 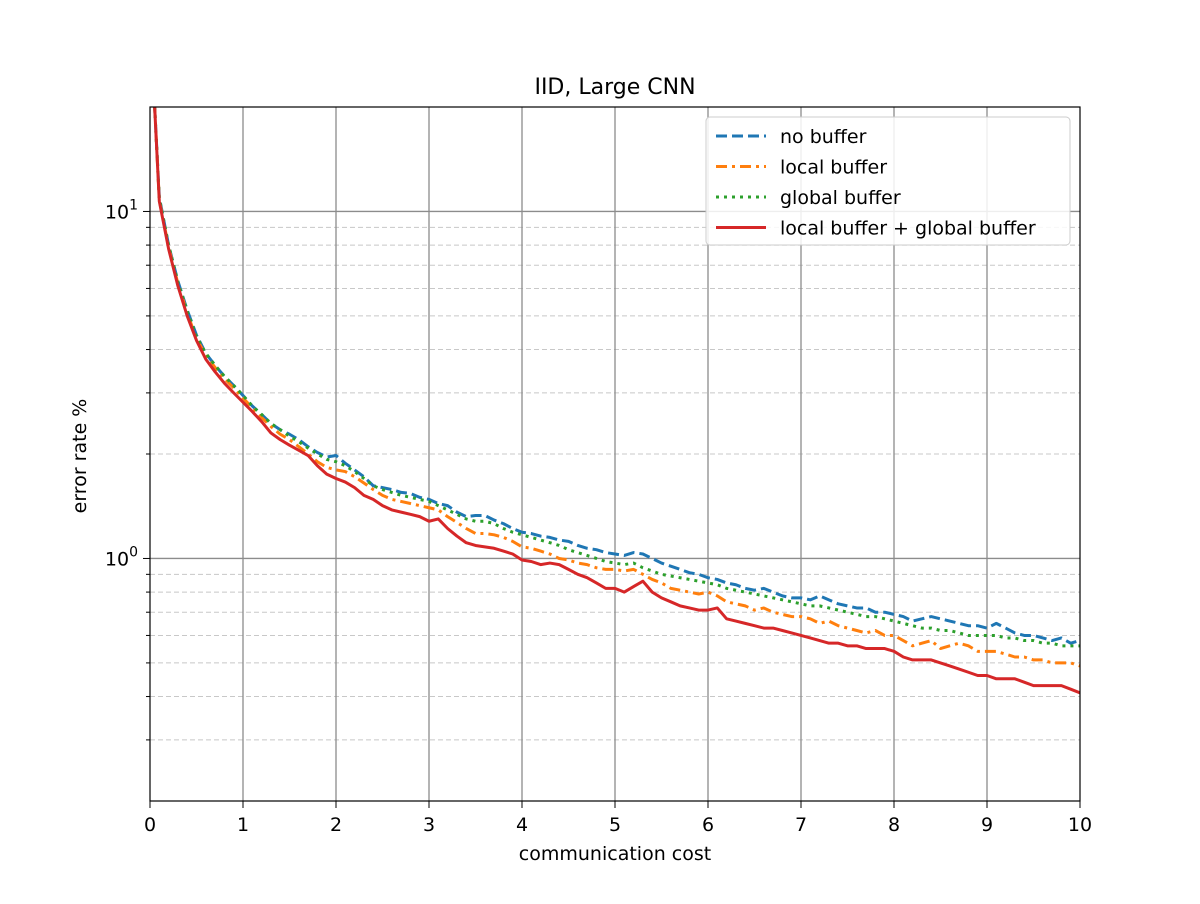 I want to click on x-tick-label: 5, so click(x=615, y=825).